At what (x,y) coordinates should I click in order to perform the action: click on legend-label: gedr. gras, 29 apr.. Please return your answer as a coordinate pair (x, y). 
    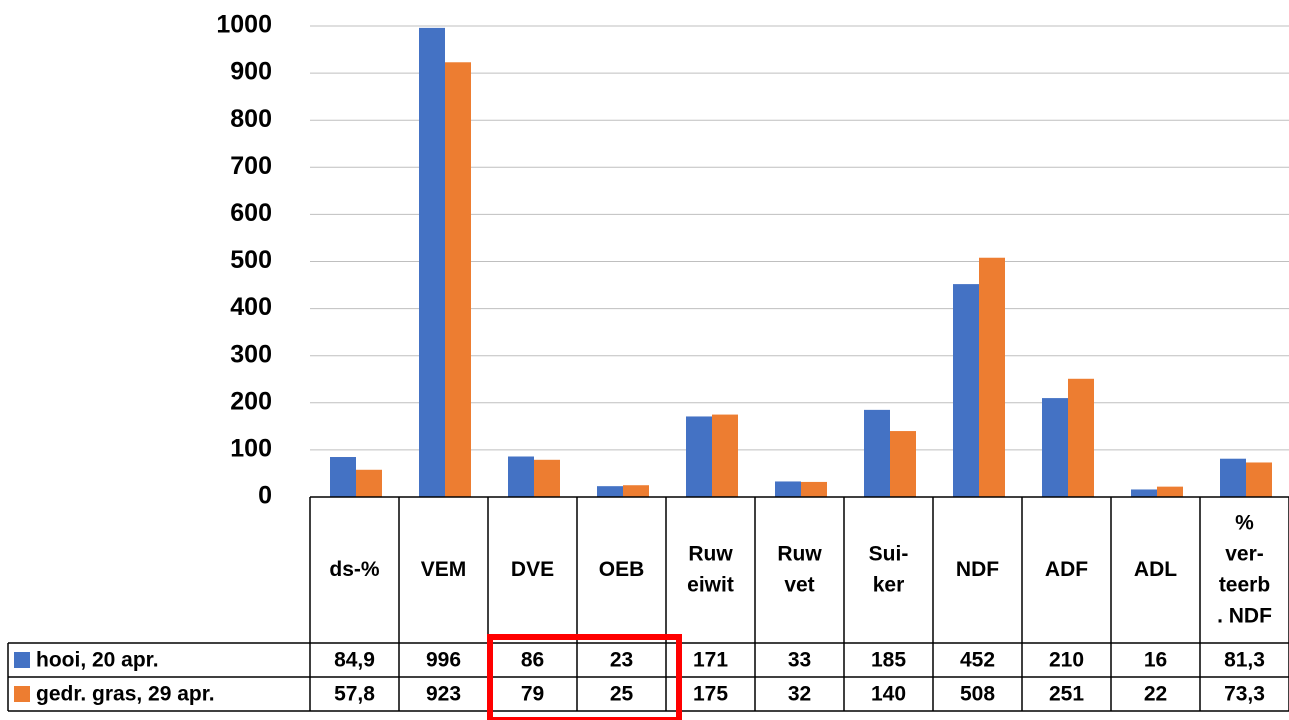
    Looking at the image, I should click on (125, 694).